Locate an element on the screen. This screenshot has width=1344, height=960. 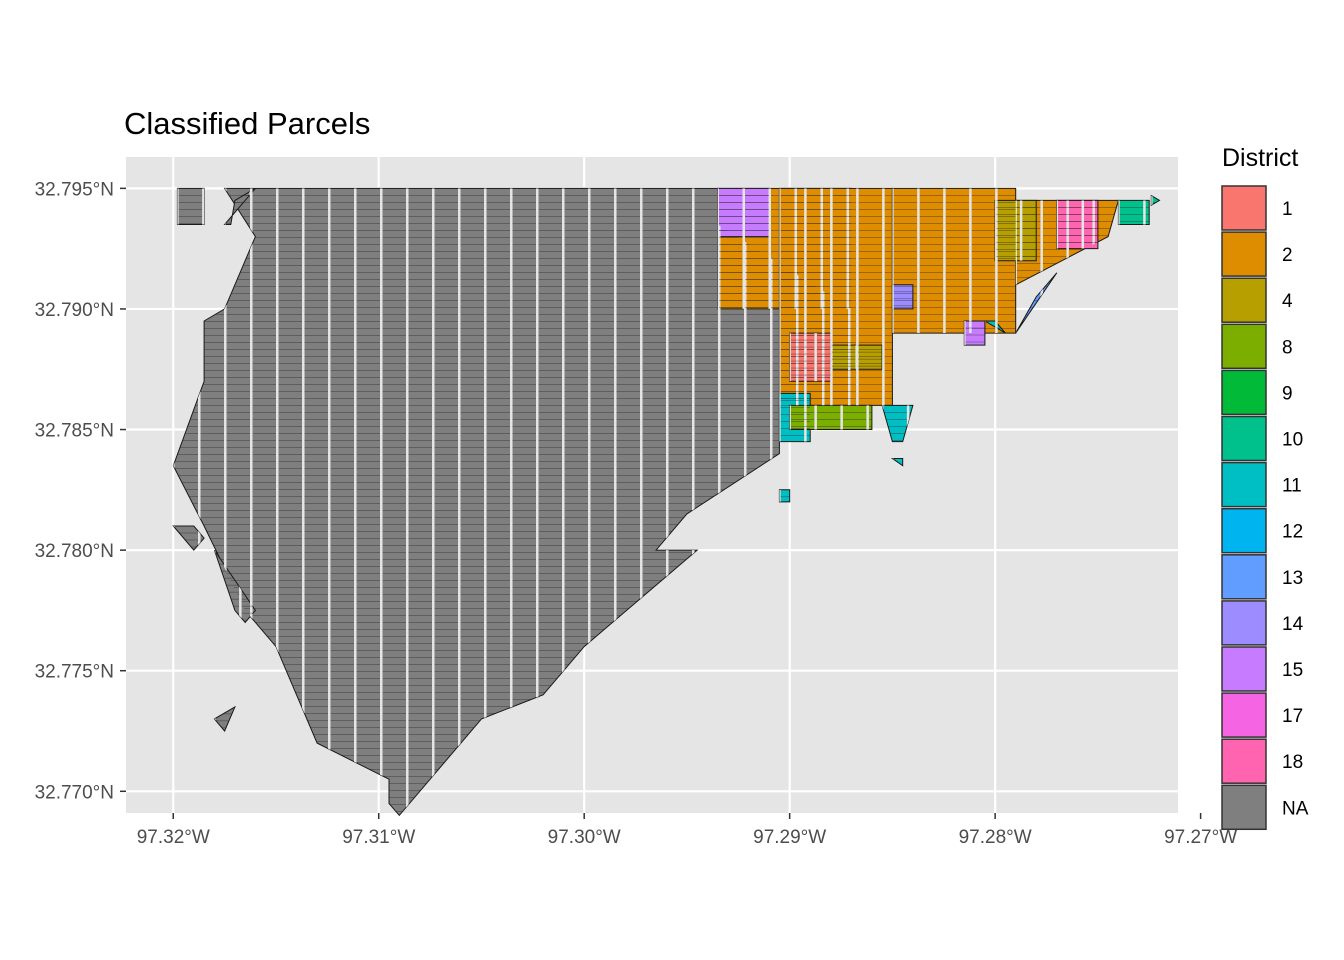
chart-title: Classified Parcels is located at coordinates (247, 123).